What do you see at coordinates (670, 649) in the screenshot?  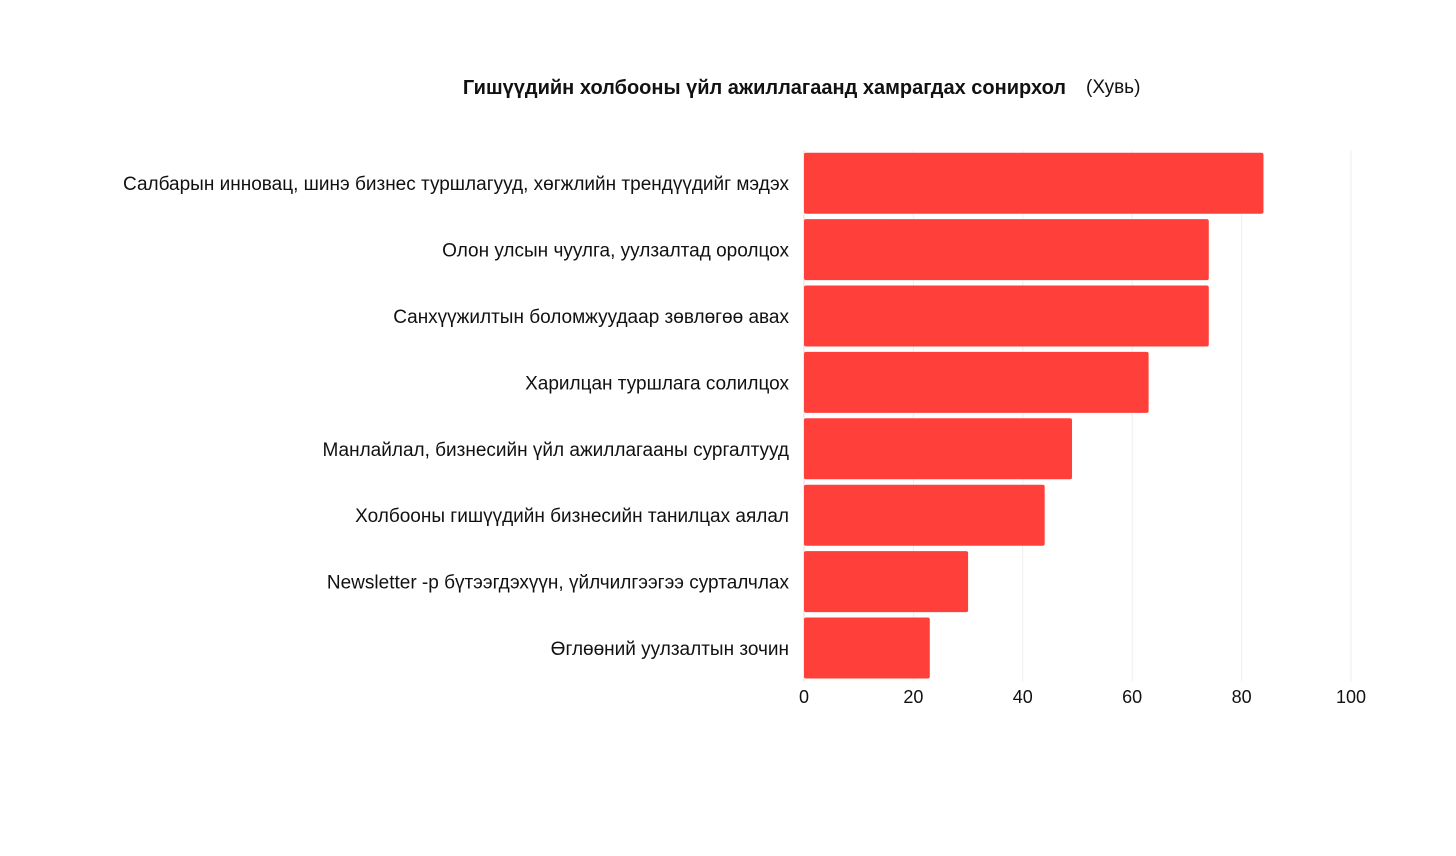 I see `category-label-8: Өглөөний уулзалтын зочин` at bounding box center [670, 649].